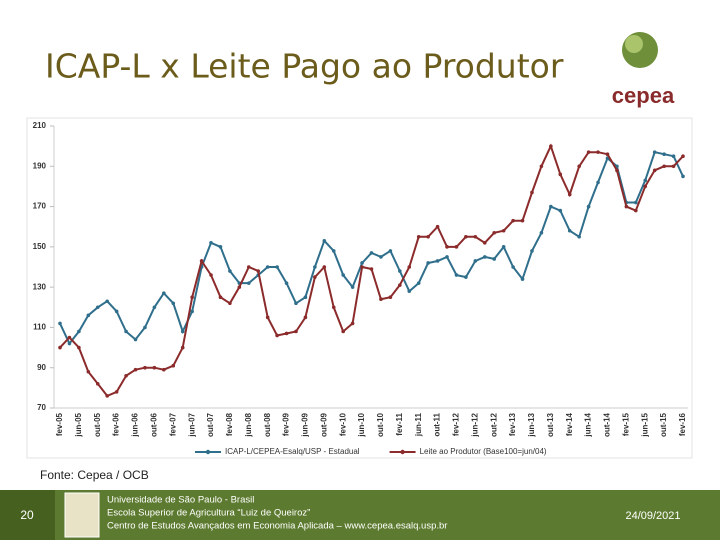  What do you see at coordinates (531, 424) in the screenshot?
I see `x-tick-label: jun-13` at bounding box center [531, 424].